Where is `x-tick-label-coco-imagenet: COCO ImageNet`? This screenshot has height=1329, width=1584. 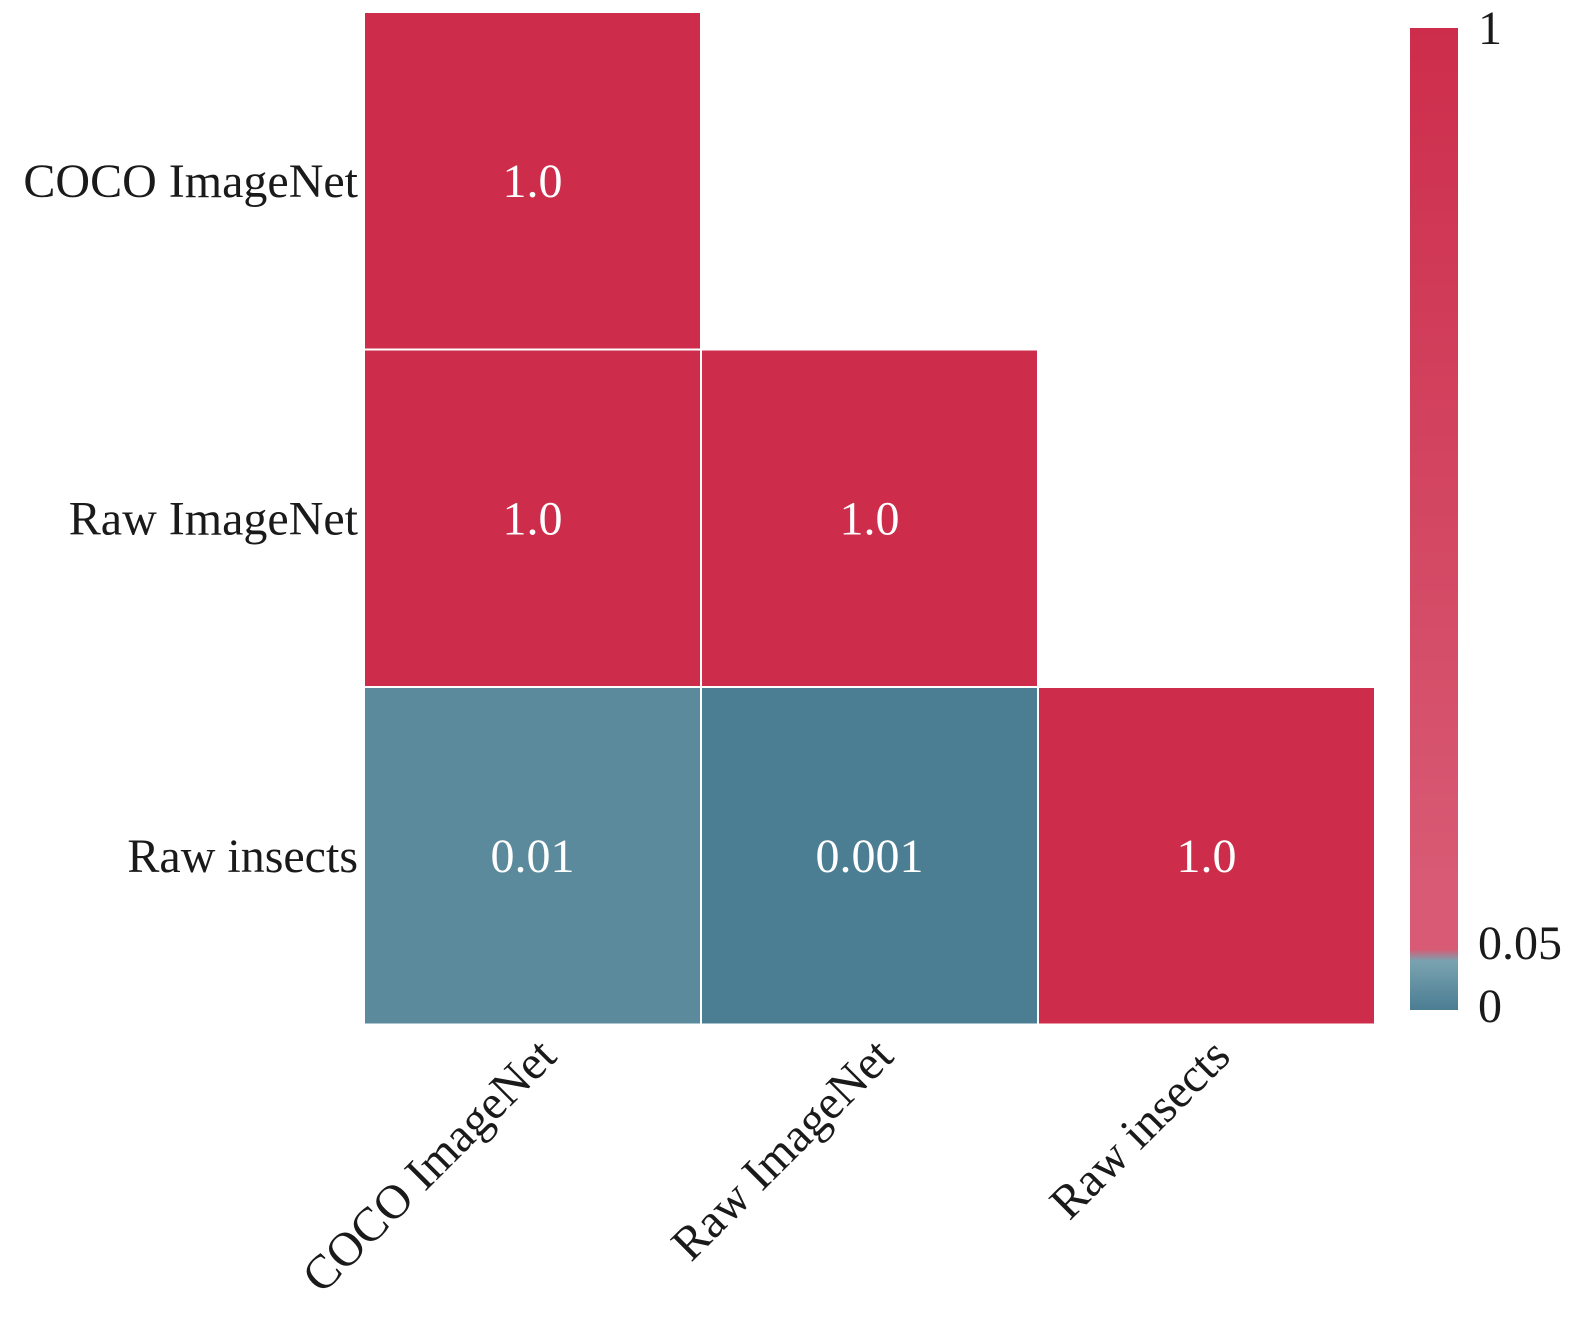
x-tick-label-coco-imagenet: COCO ImageNet is located at coordinates (429, 1165).